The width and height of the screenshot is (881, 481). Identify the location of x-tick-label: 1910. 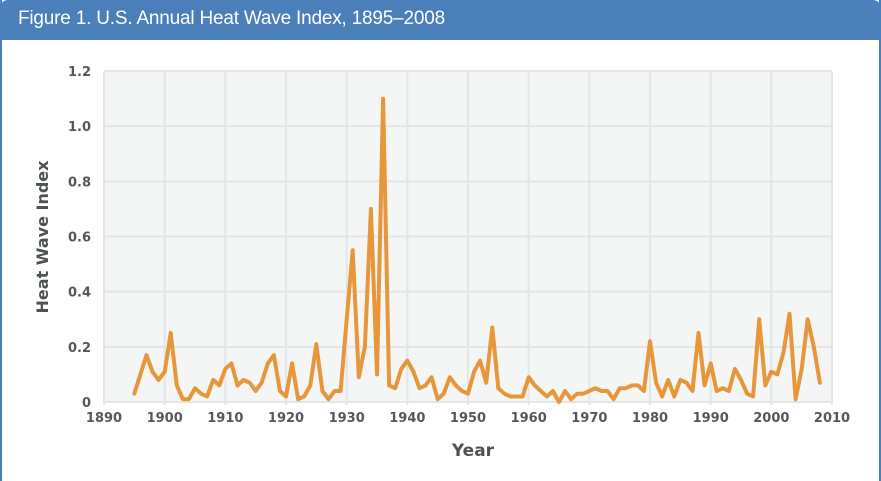
(225, 418).